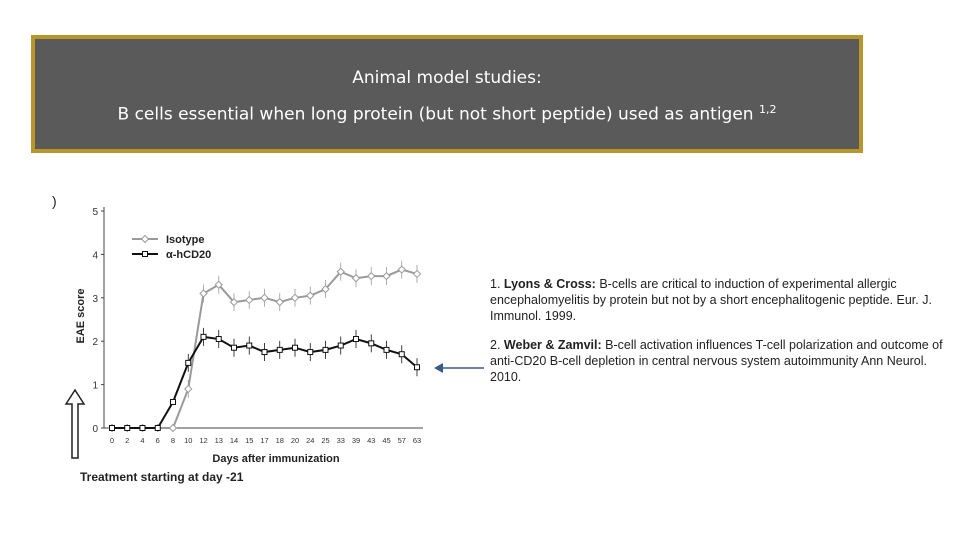  What do you see at coordinates (275, 459) in the screenshot?
I see `x-axis-label: Days after immunization` at bounding box center [275, 459].